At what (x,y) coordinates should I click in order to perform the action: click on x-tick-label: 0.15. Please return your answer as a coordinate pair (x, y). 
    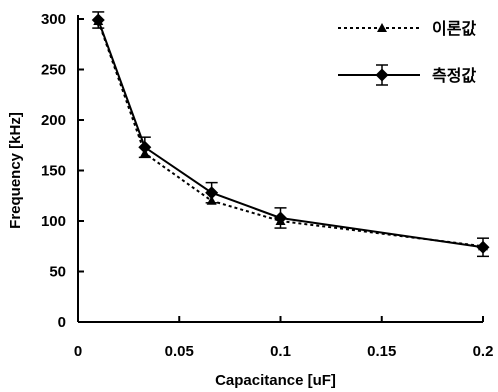
    Looking at the image, I should click on (381, 351).